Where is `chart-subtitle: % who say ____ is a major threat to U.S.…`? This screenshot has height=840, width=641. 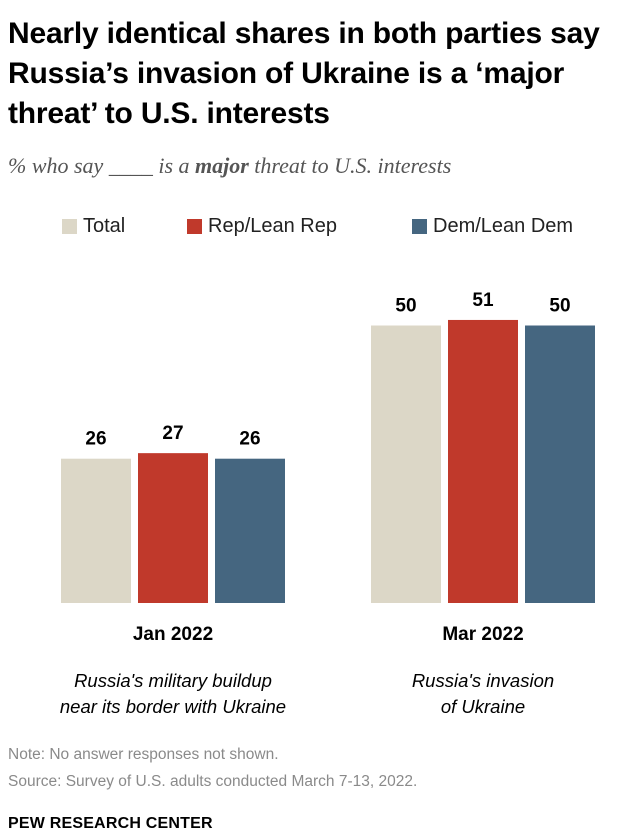
chart-subtitle: % who say ____ is a major threat to U.S.… is located at coordinates (229, 166).